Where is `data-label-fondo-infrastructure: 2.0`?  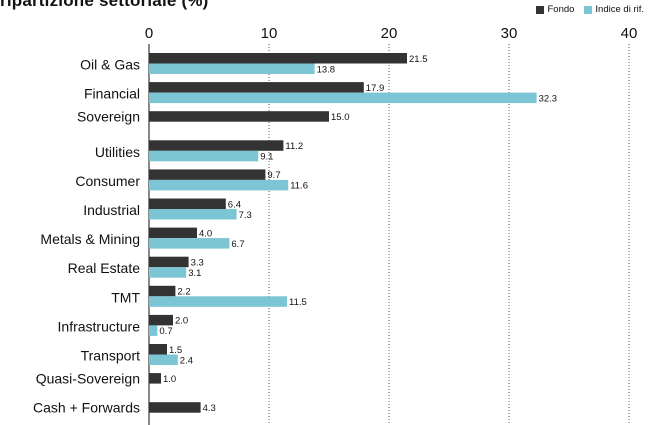 data-label-fondo-infrastructure: 2.0 is located at coordinates (181, 321).